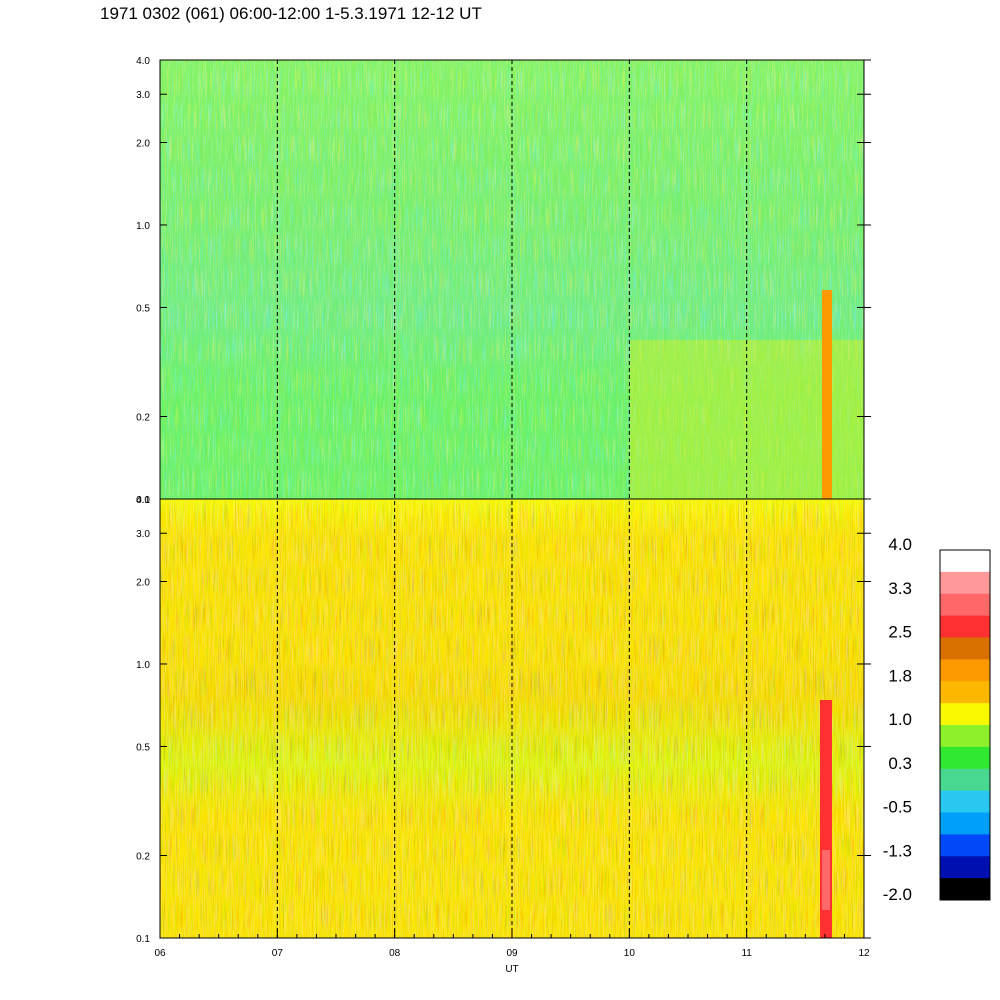  Describe the element at coordinates (395, 953) in the screenshot. I see `x-tick-label: 08` at that location.